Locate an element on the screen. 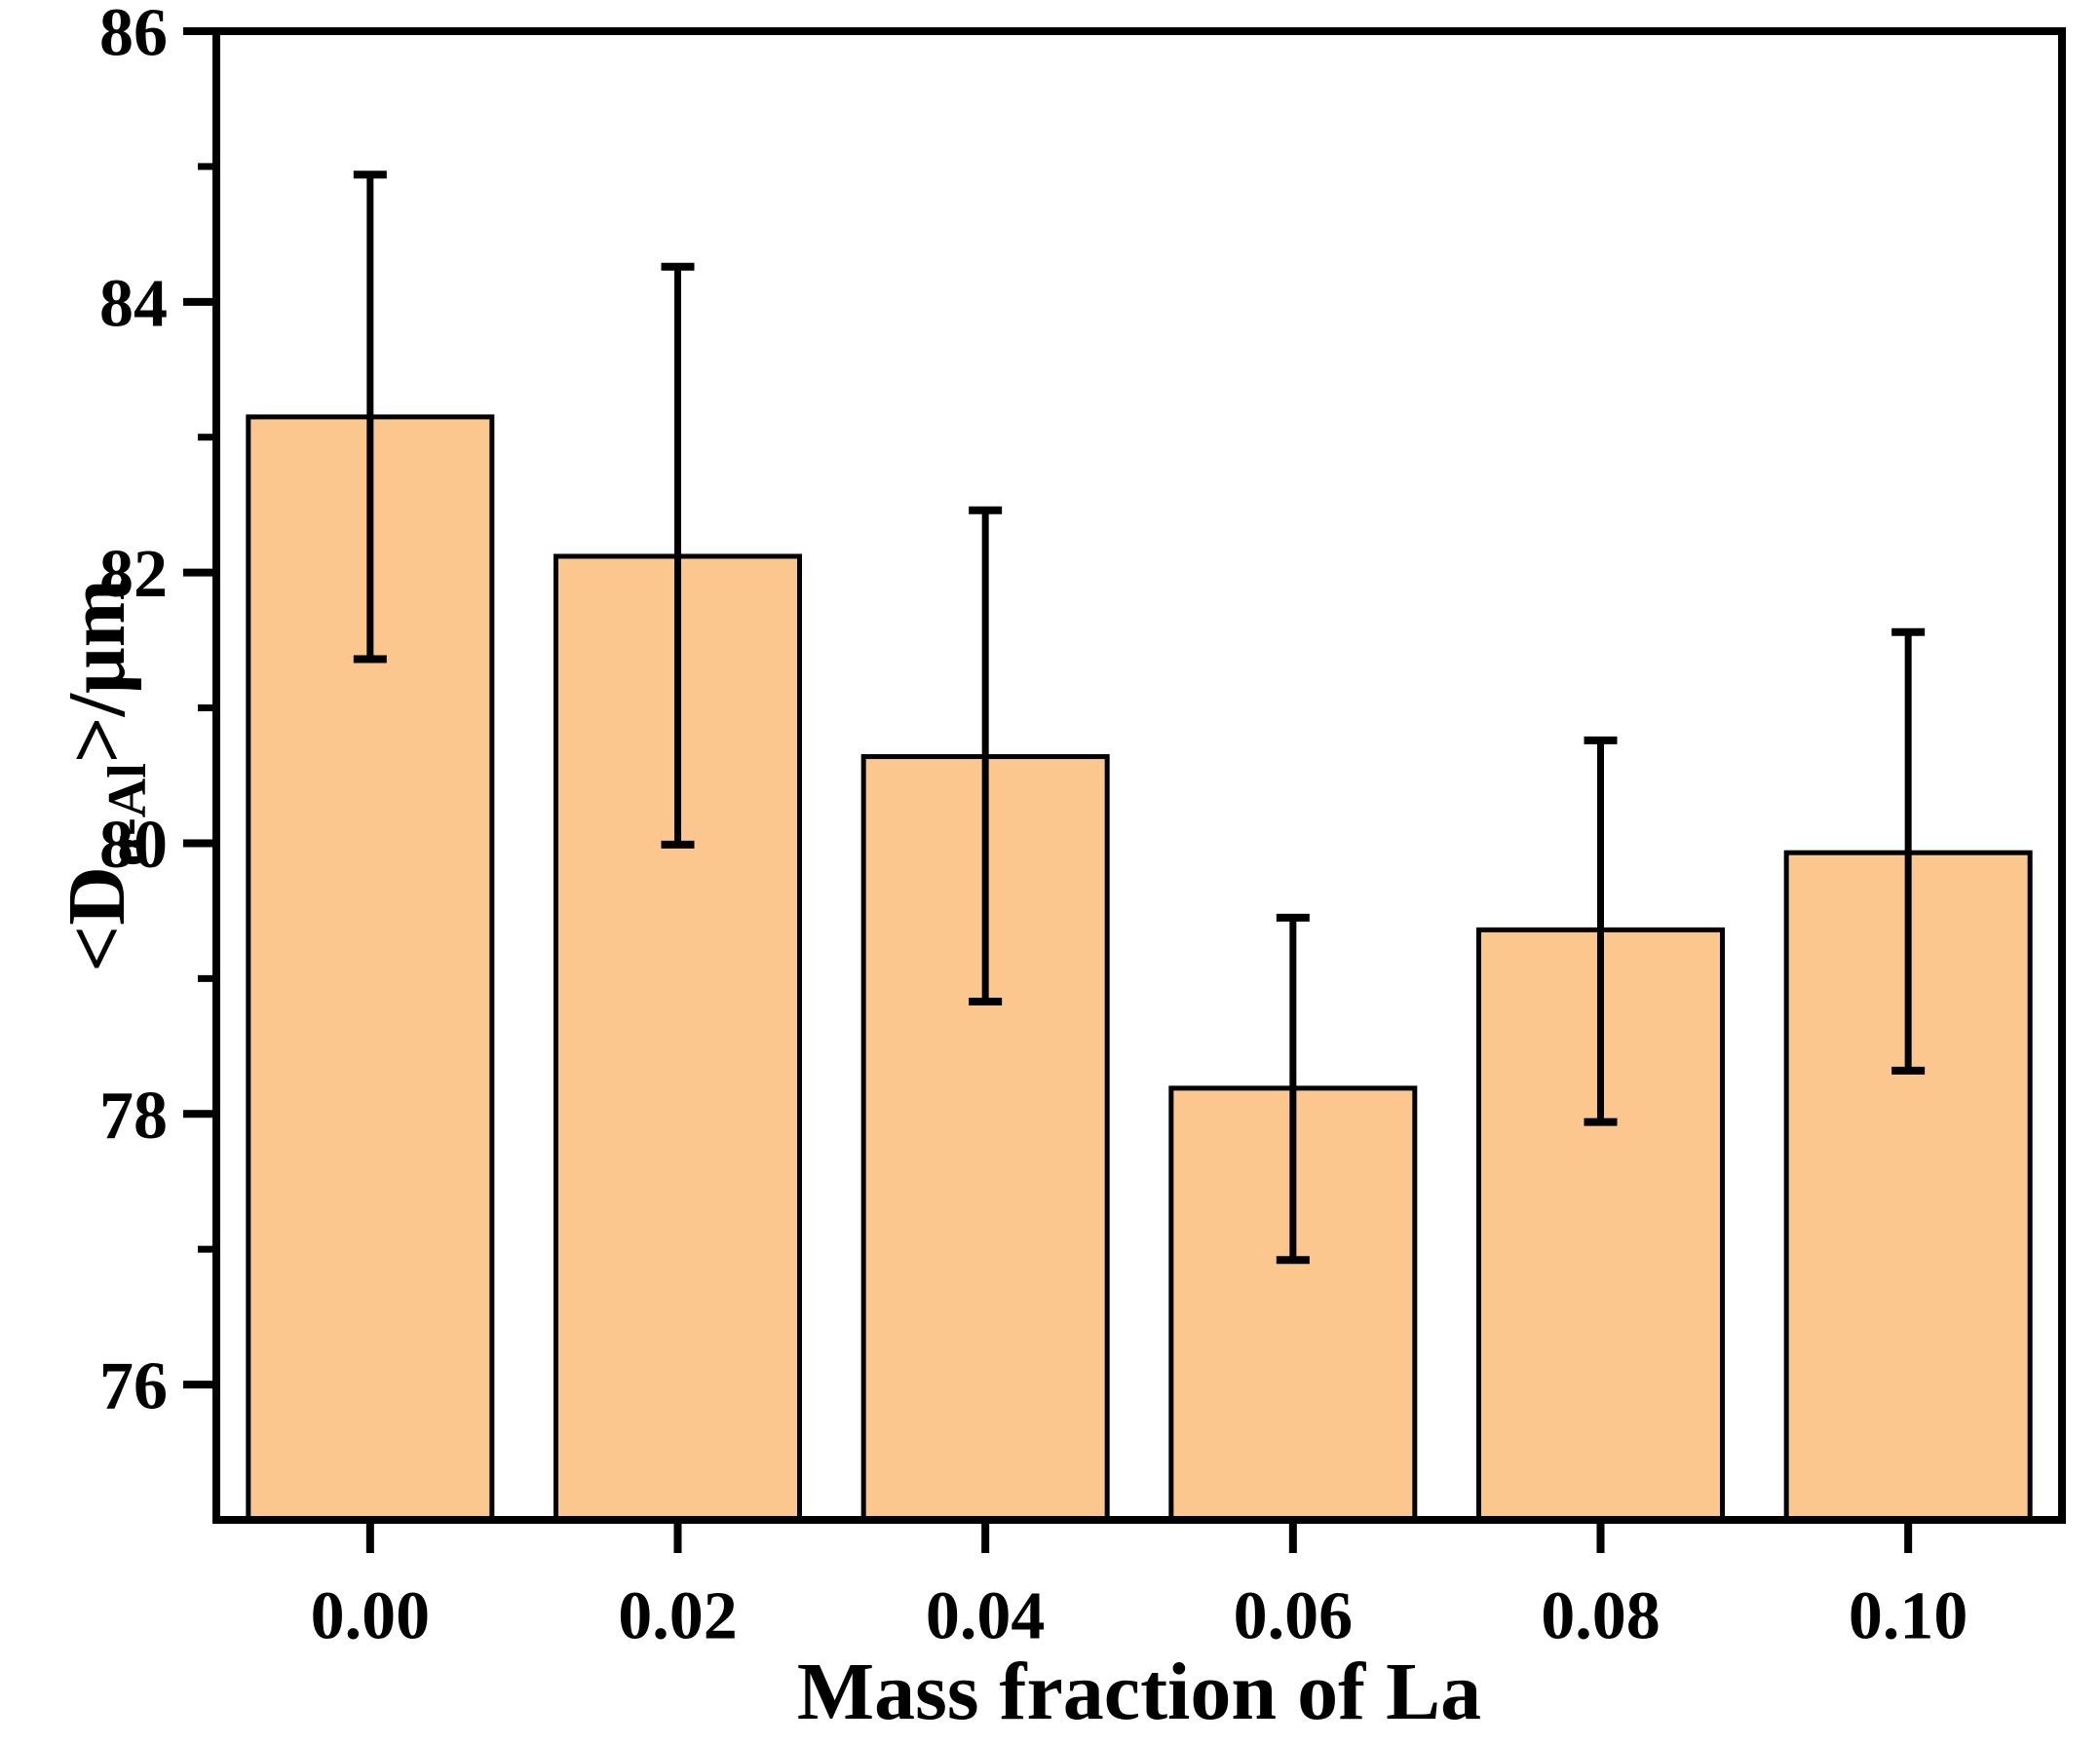 Image resolution: width=2100 pixels, height=1744 pixels. y-tick-label-86: 86 is located at coordinates (133, 35).